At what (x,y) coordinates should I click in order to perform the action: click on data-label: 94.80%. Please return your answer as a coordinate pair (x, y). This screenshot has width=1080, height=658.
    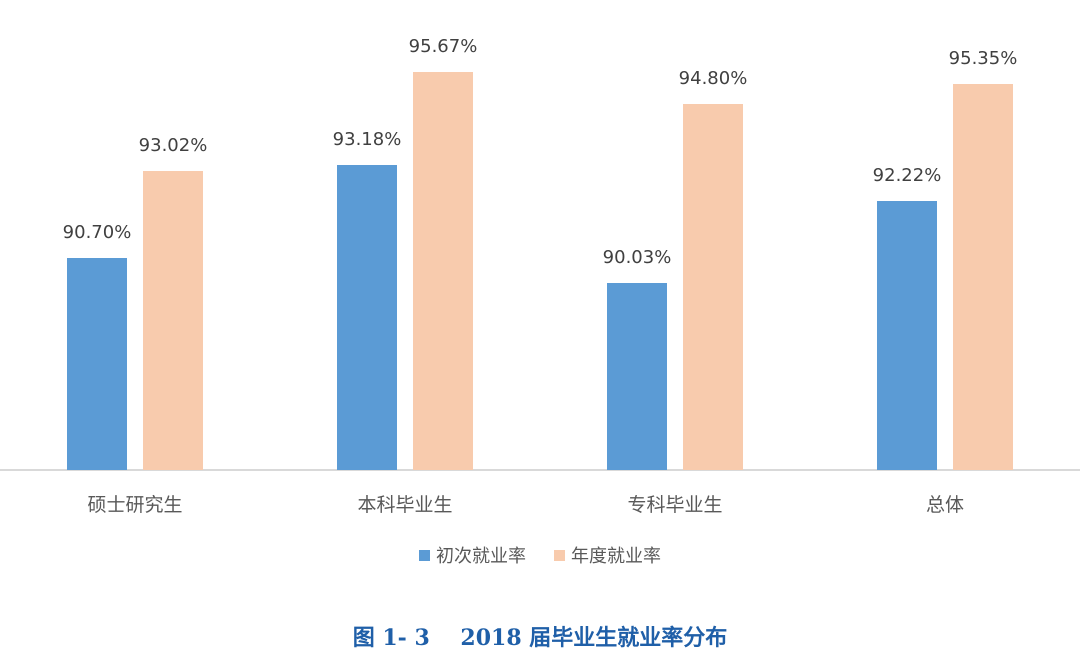
    Looking at the image, I should click on (713, 79).